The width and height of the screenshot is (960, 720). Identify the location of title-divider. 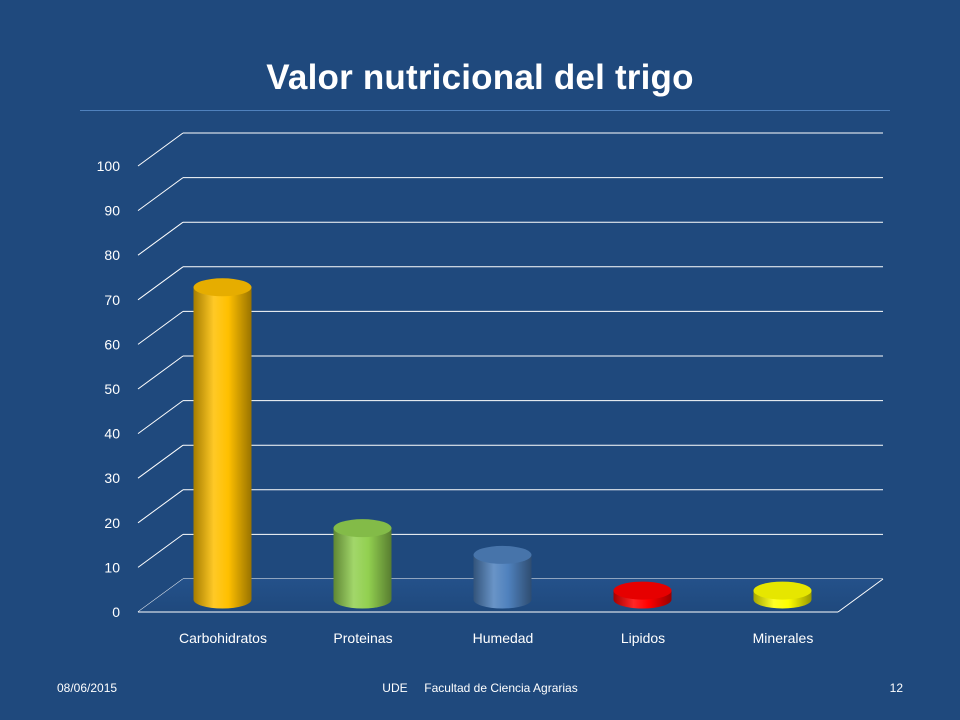
(485, 110).